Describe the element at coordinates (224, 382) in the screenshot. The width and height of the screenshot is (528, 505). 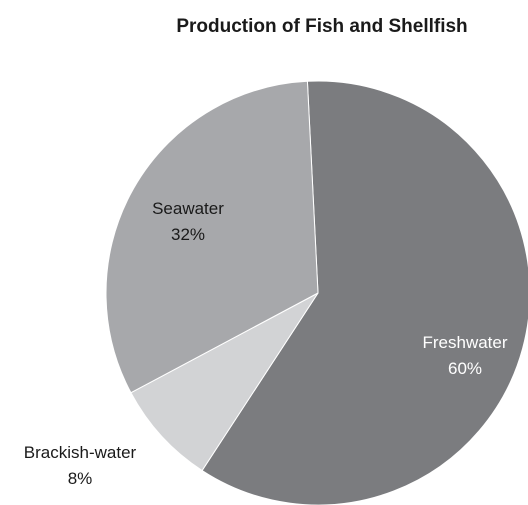
I see `slice-brackish-water` at that location.